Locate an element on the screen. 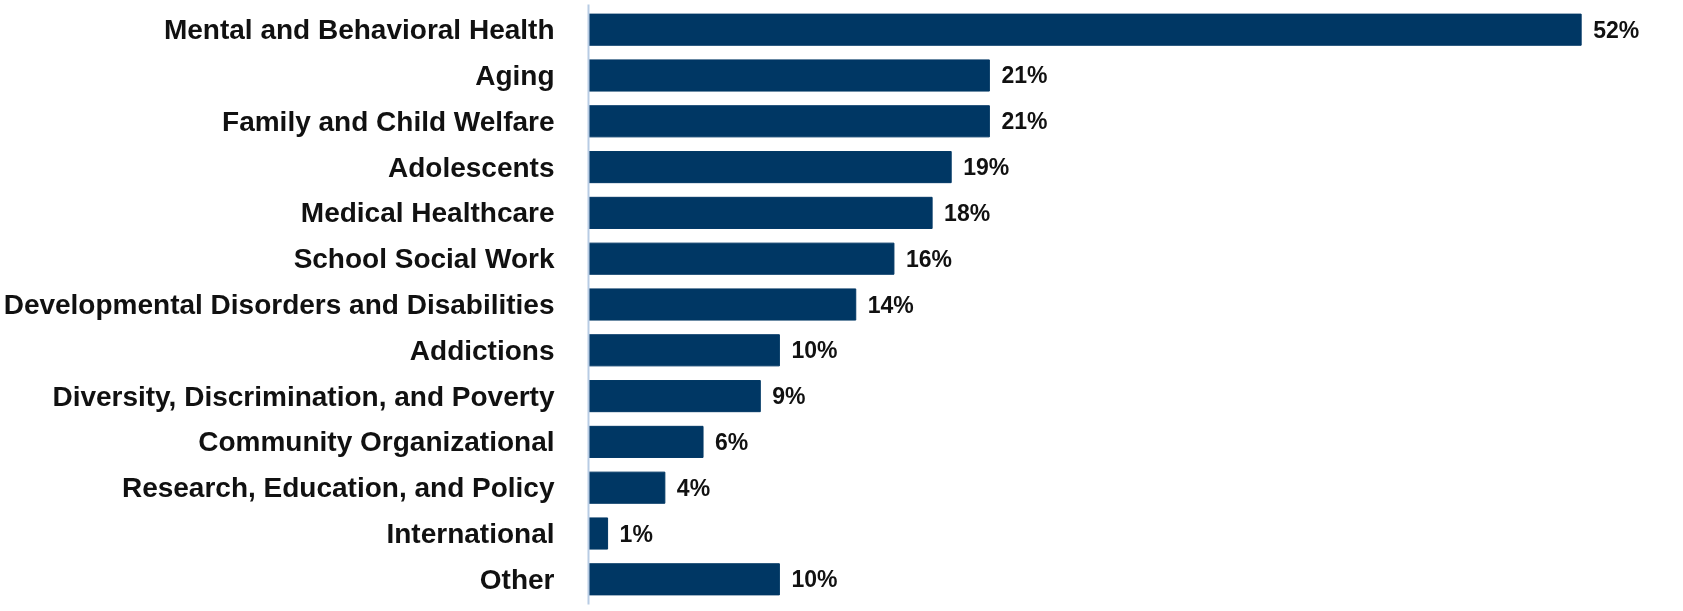  y-tick-label: Medical Healthcare is located at coordinates (427, 213).